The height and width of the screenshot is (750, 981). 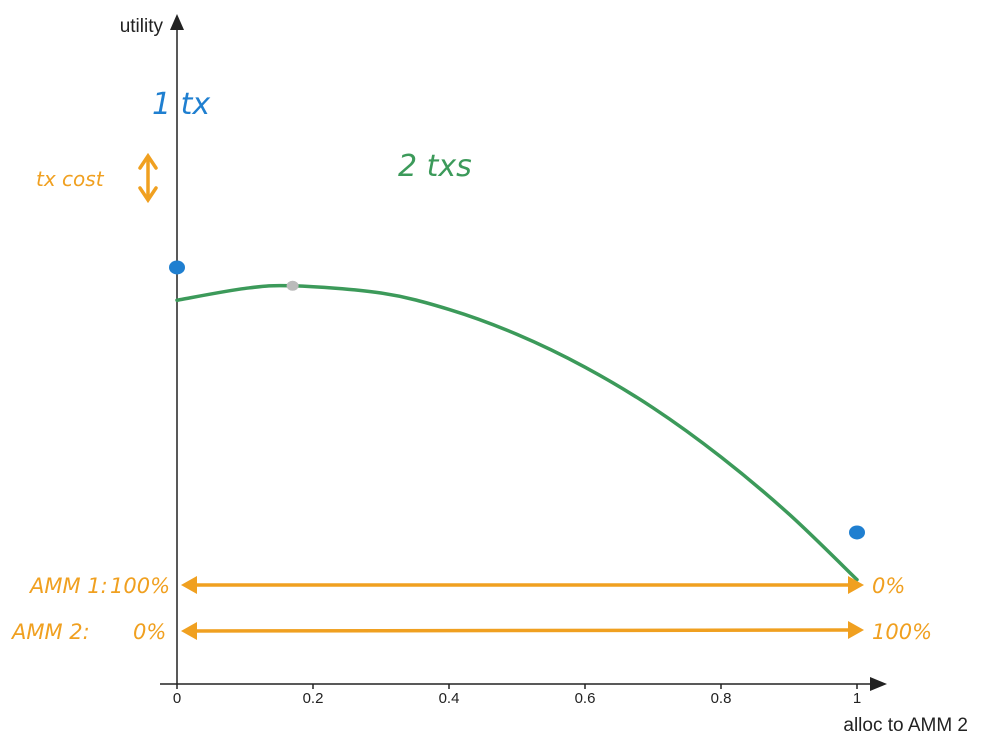 I want to click on y-axis-label: utility, so click(x=142, y=26).